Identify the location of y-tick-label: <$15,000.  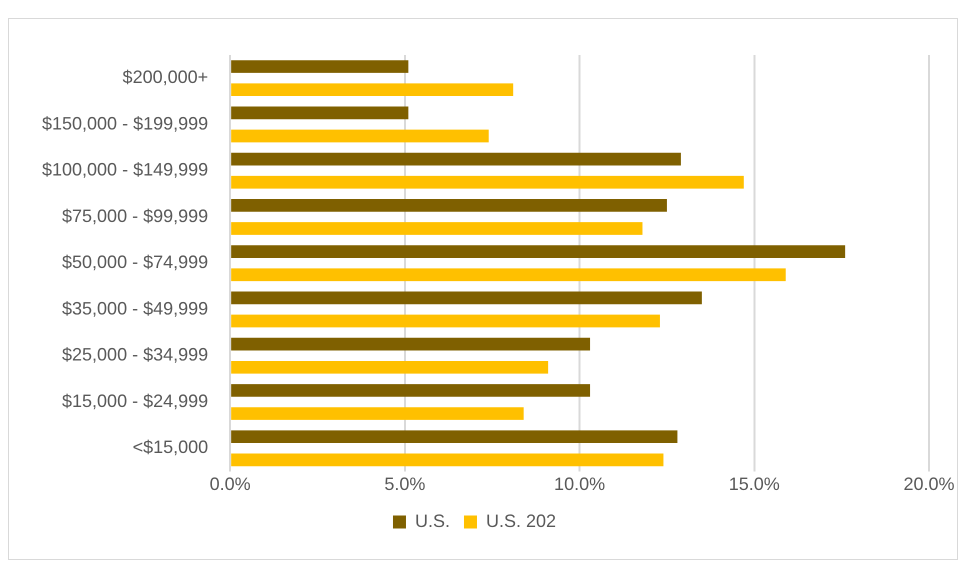
(170, 447).